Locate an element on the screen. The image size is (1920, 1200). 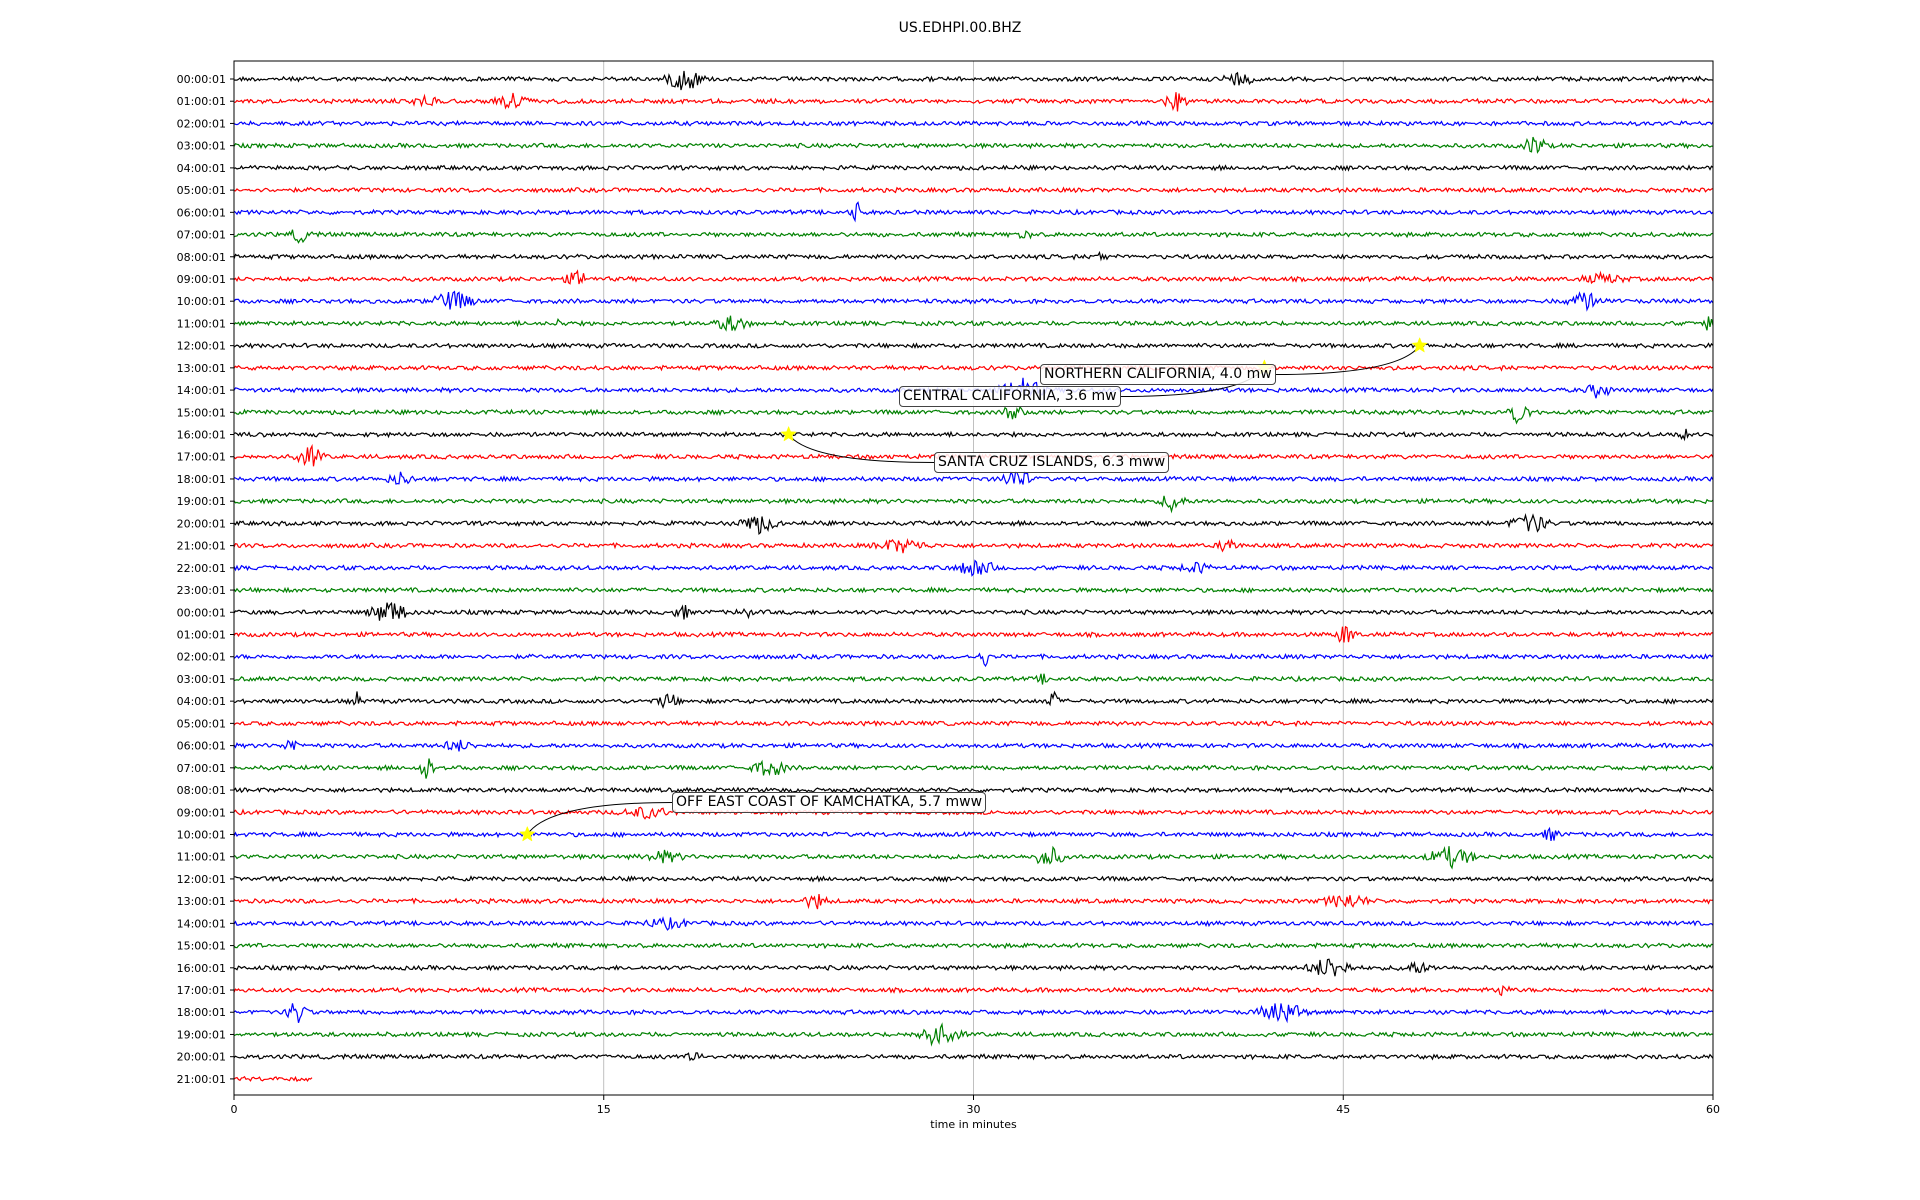
x-tick-label: 0 is located at coordinates (234, 1109).